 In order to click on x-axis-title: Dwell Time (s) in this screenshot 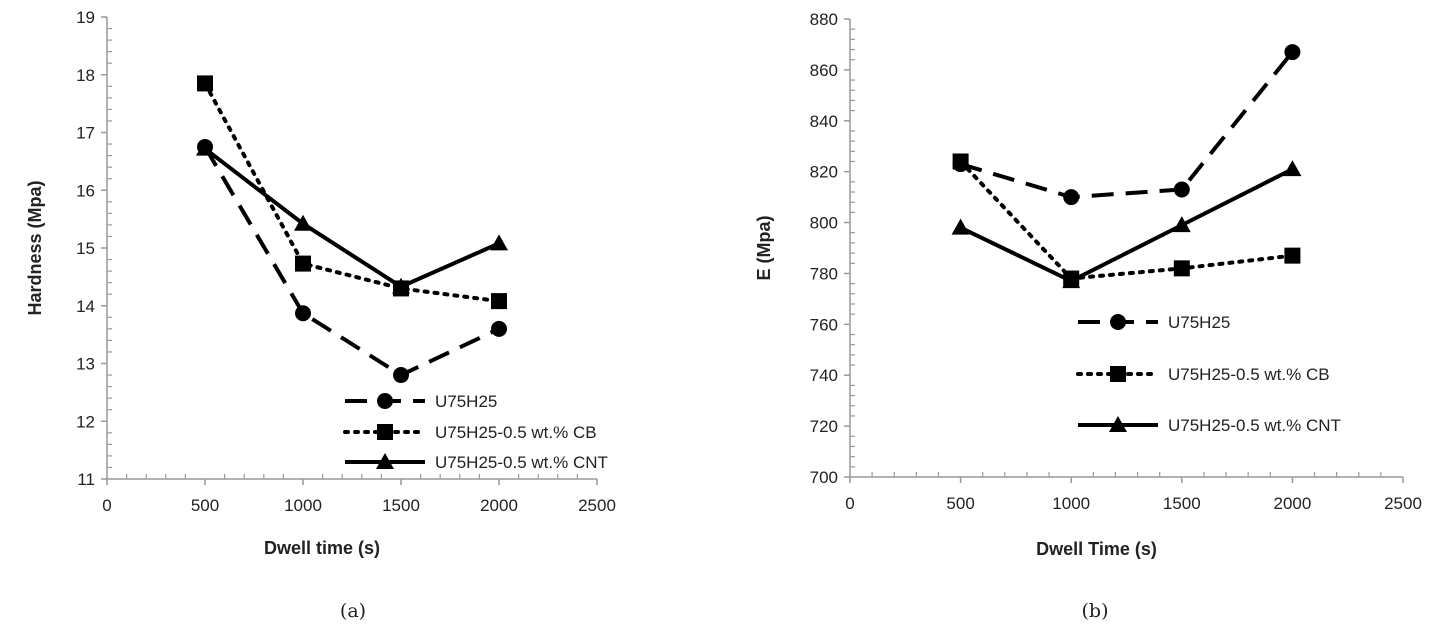, I will do `click(1096, 549)`.